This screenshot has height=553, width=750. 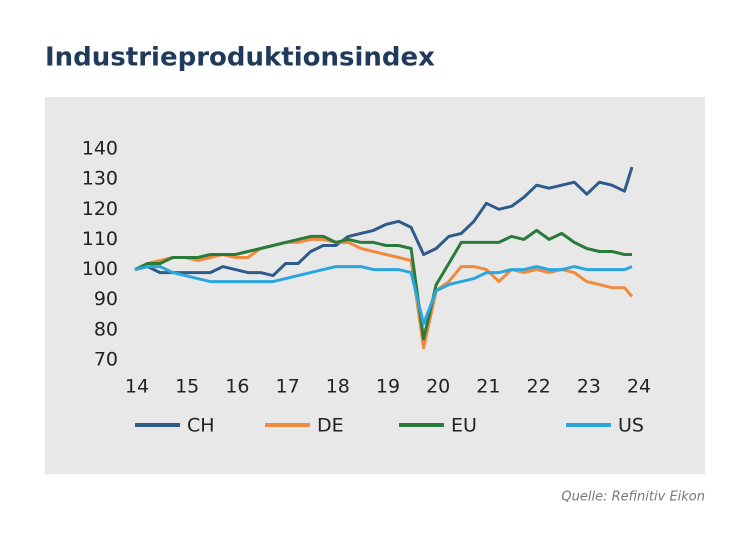 What do you see at coordinates (388, 387) in the screenshot?
I see `x-tick-label: 19` at bounding box center [388, 387].